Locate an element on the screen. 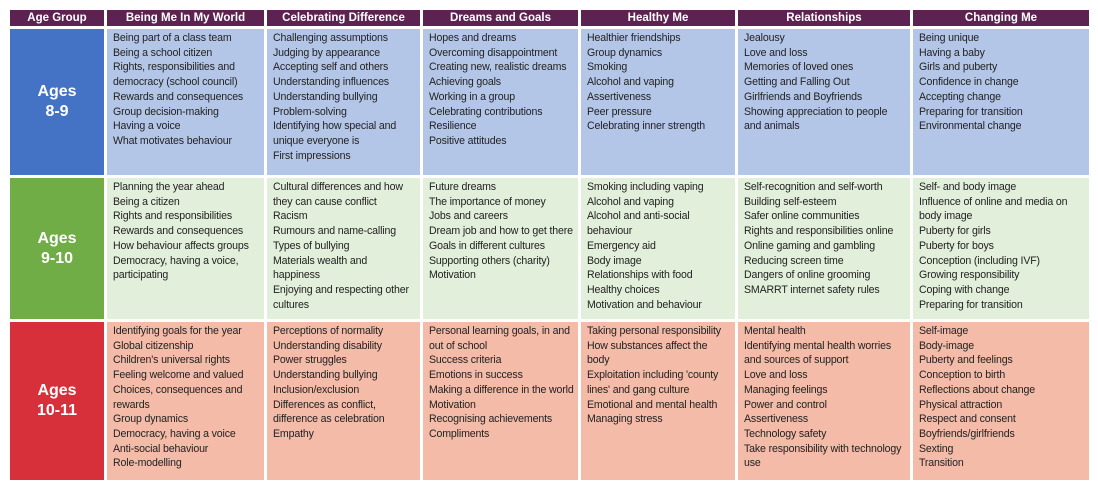 The width and height of the screenshot is (1098, 489). topic-item: Success criteria is located at coordinates (465, 360).